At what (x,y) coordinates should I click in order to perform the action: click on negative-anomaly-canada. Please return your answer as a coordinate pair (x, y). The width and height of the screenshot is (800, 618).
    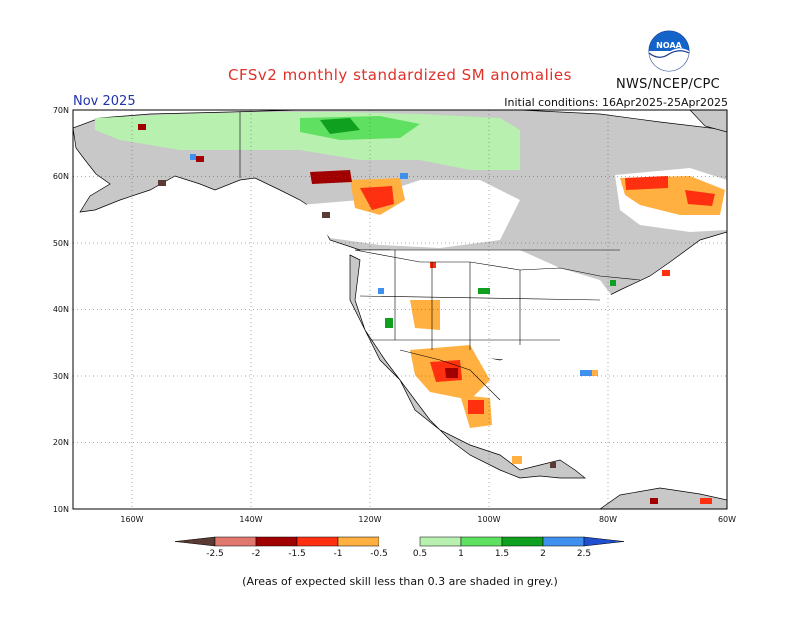
    Looking at the image, I should click on (517, 192).